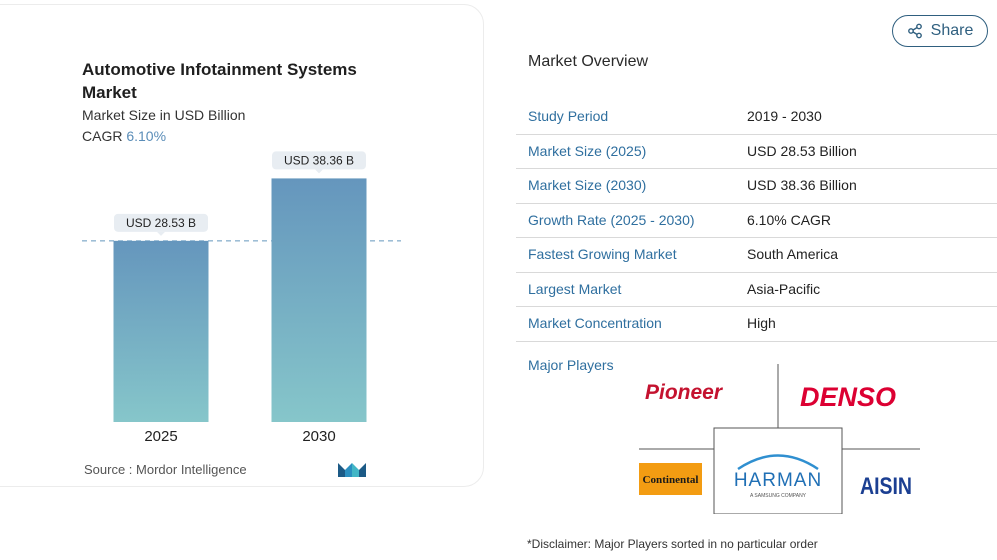  I want to click on bar-2025, so click(161, 331).